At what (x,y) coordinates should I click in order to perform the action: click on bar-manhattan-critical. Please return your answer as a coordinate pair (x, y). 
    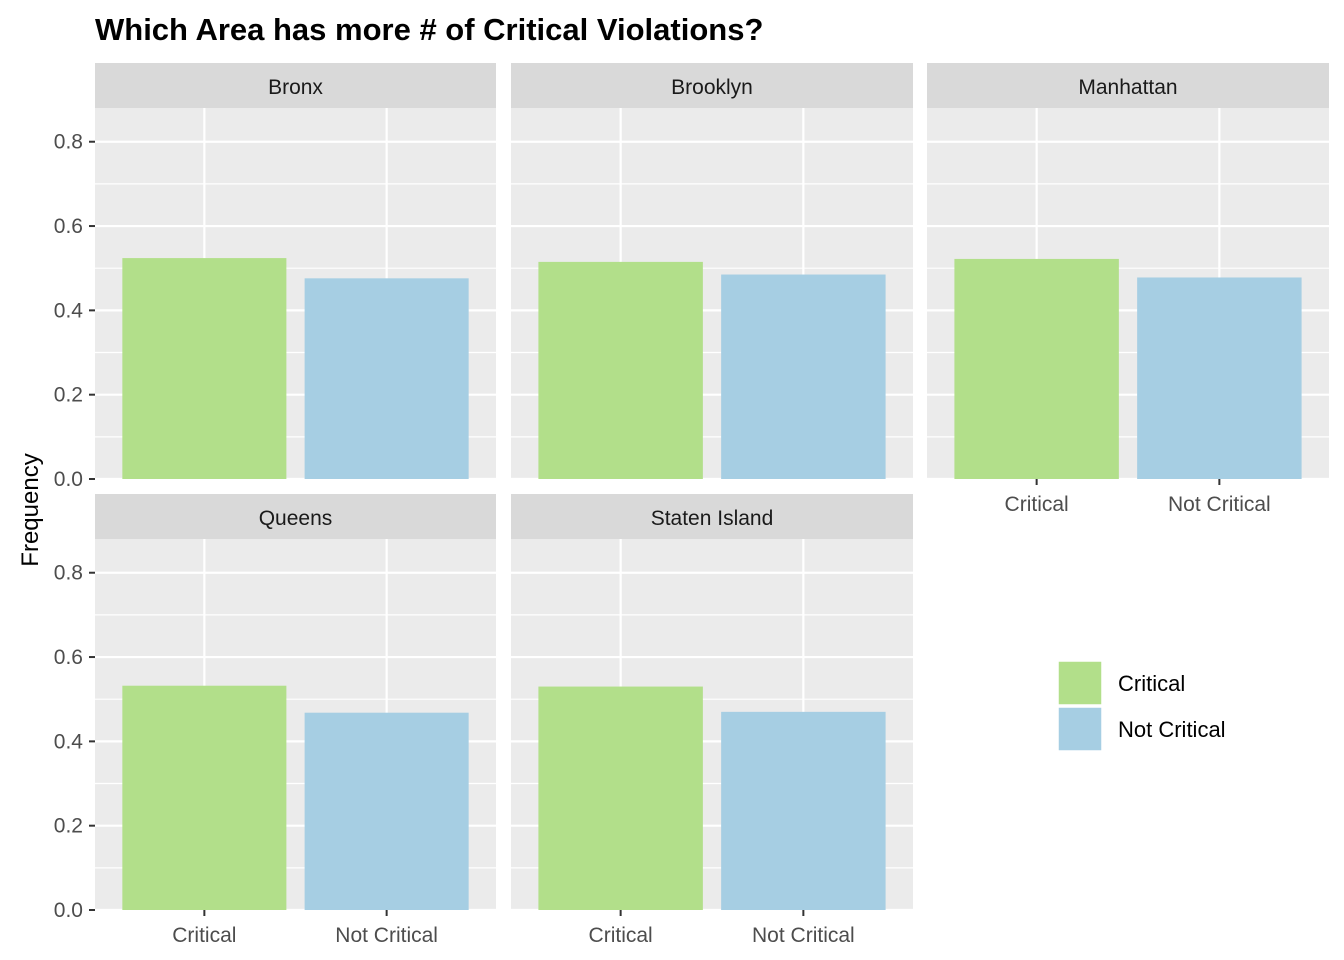
    Looking at the image, I should click on (1036, 368).